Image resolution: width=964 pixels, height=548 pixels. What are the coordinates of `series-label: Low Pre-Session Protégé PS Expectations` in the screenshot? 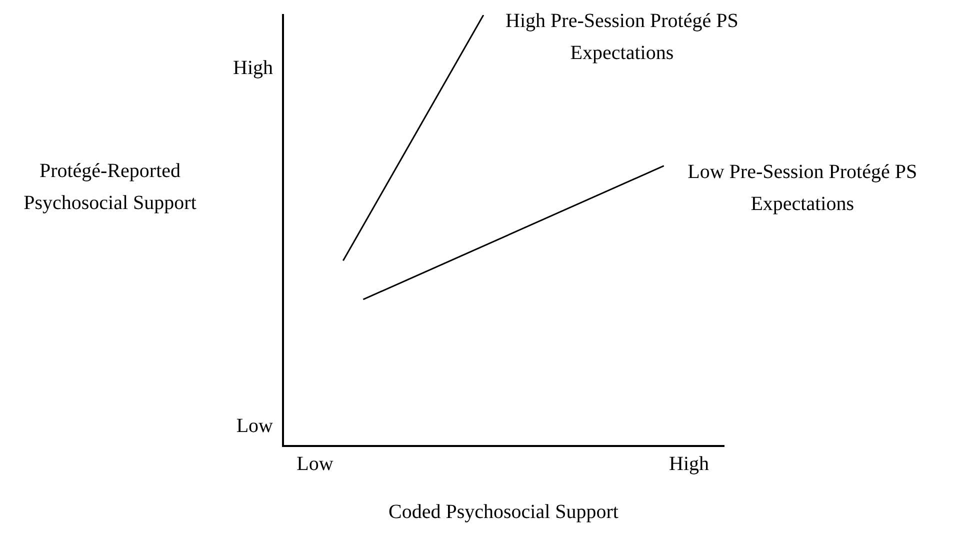 It's located at (802, 188).